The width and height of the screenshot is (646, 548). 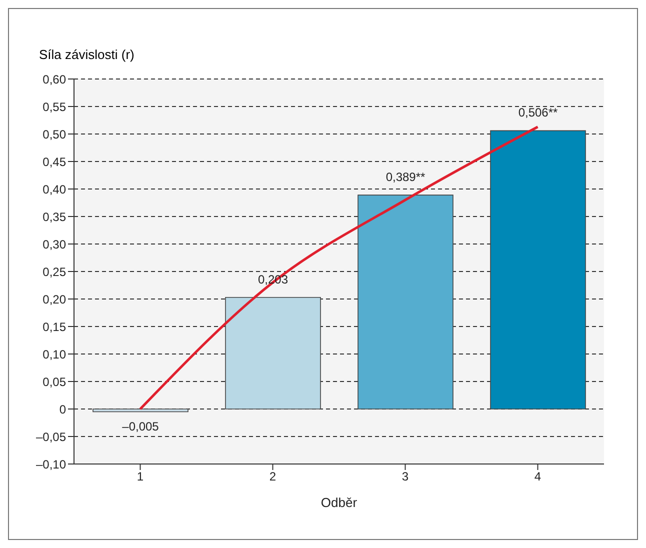 What do you see at coordinates (54, 189) in the screenshot?
I see `y-tick-label: 0,40` at bounding box center [54, 189].